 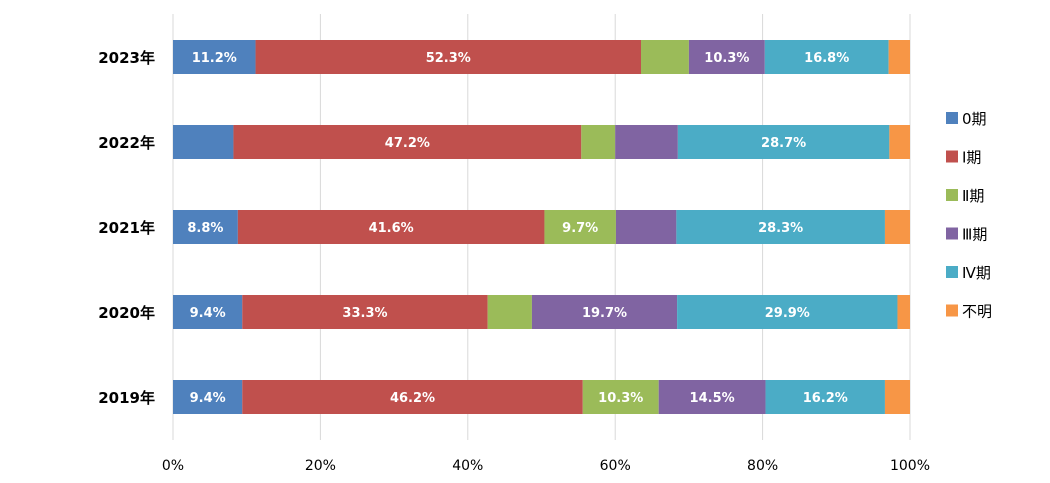 What do you see at coordinates (977, 312) in the screenshot?
I see `legend-label: 不明` at bounding box center [977, 312].